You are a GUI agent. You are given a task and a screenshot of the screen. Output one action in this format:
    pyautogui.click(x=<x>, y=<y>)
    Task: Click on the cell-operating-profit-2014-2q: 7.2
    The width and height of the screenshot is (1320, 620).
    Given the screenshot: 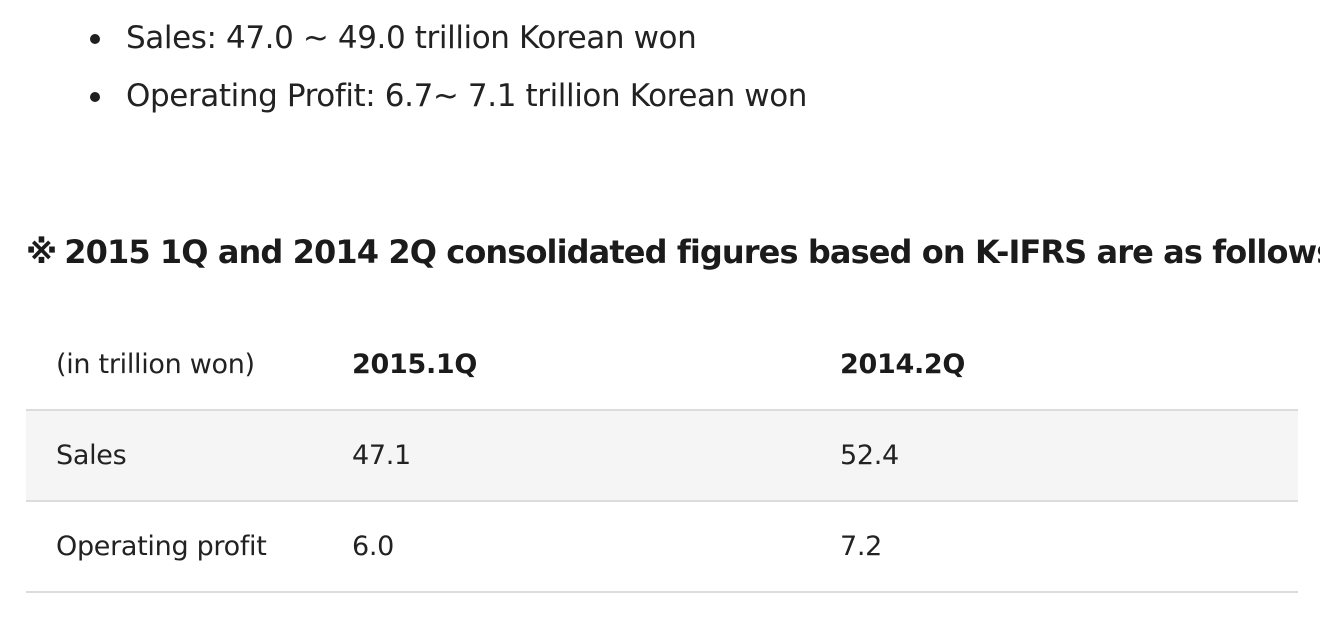 What is the action you would take?
    pyautogui.click(x=861, y=546)
    